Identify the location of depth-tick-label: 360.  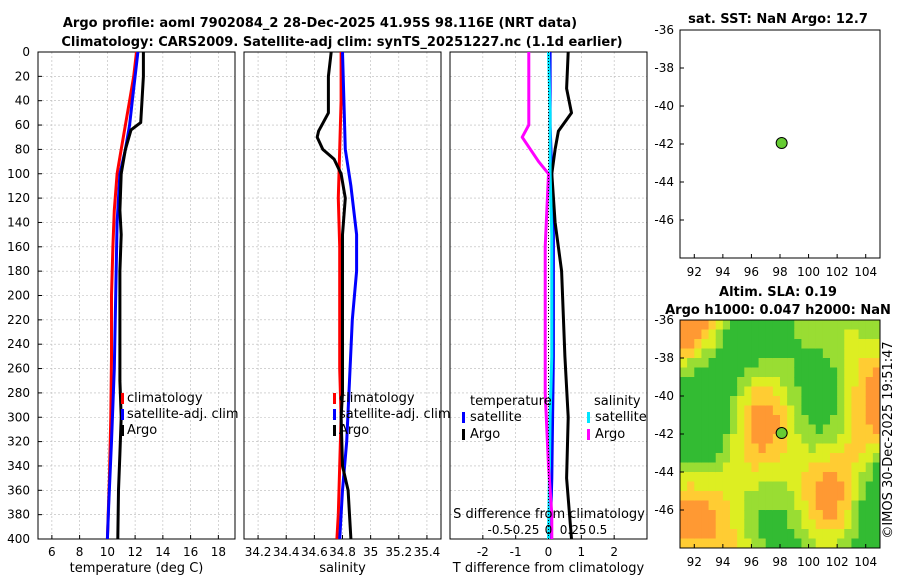
(18, 490).